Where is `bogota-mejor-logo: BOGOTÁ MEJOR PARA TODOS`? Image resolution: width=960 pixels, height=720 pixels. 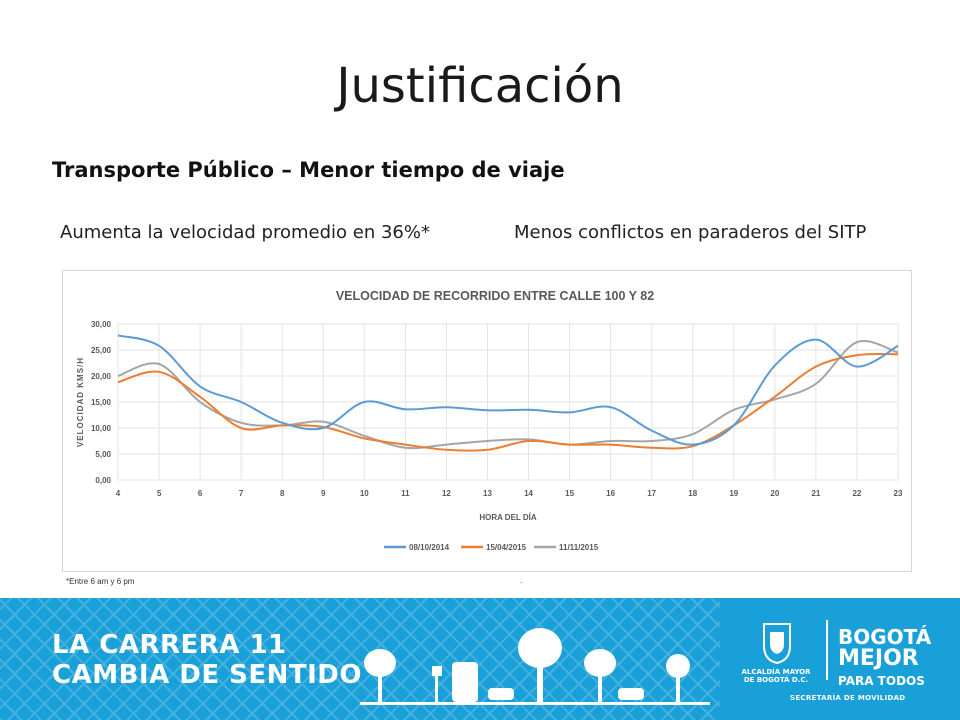
bogota-mejor-logo: BOGOTÁ MEJOR PARA TODOS is located at coordinates (884, 659).